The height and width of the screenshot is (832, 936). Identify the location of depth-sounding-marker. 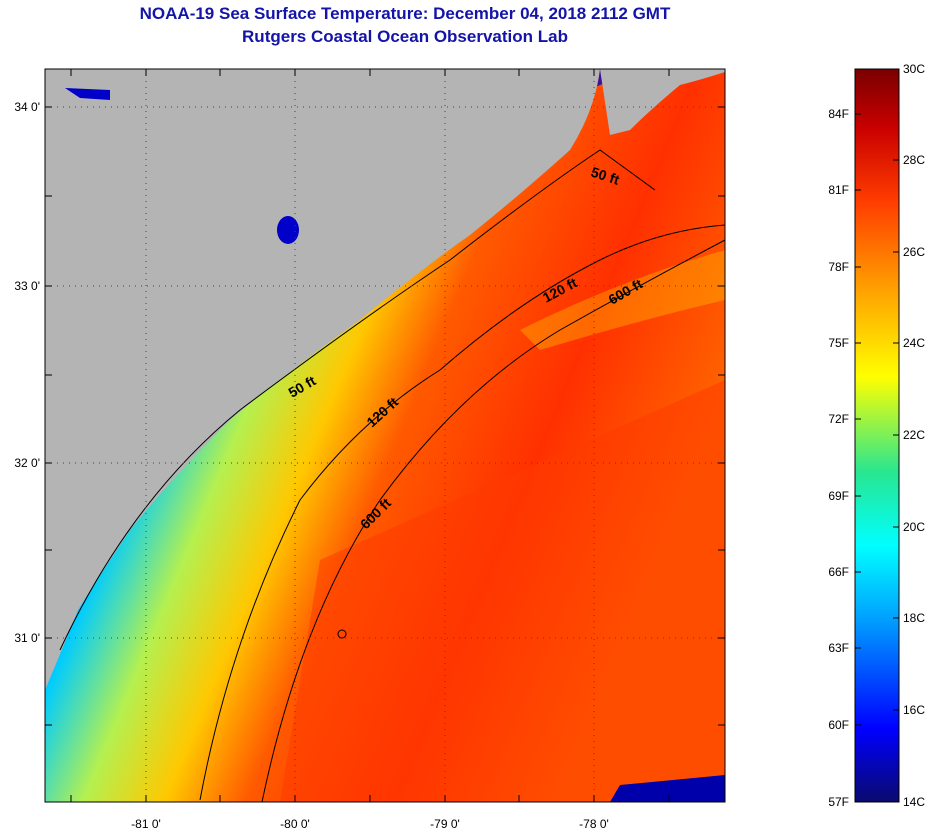
(342, 634).